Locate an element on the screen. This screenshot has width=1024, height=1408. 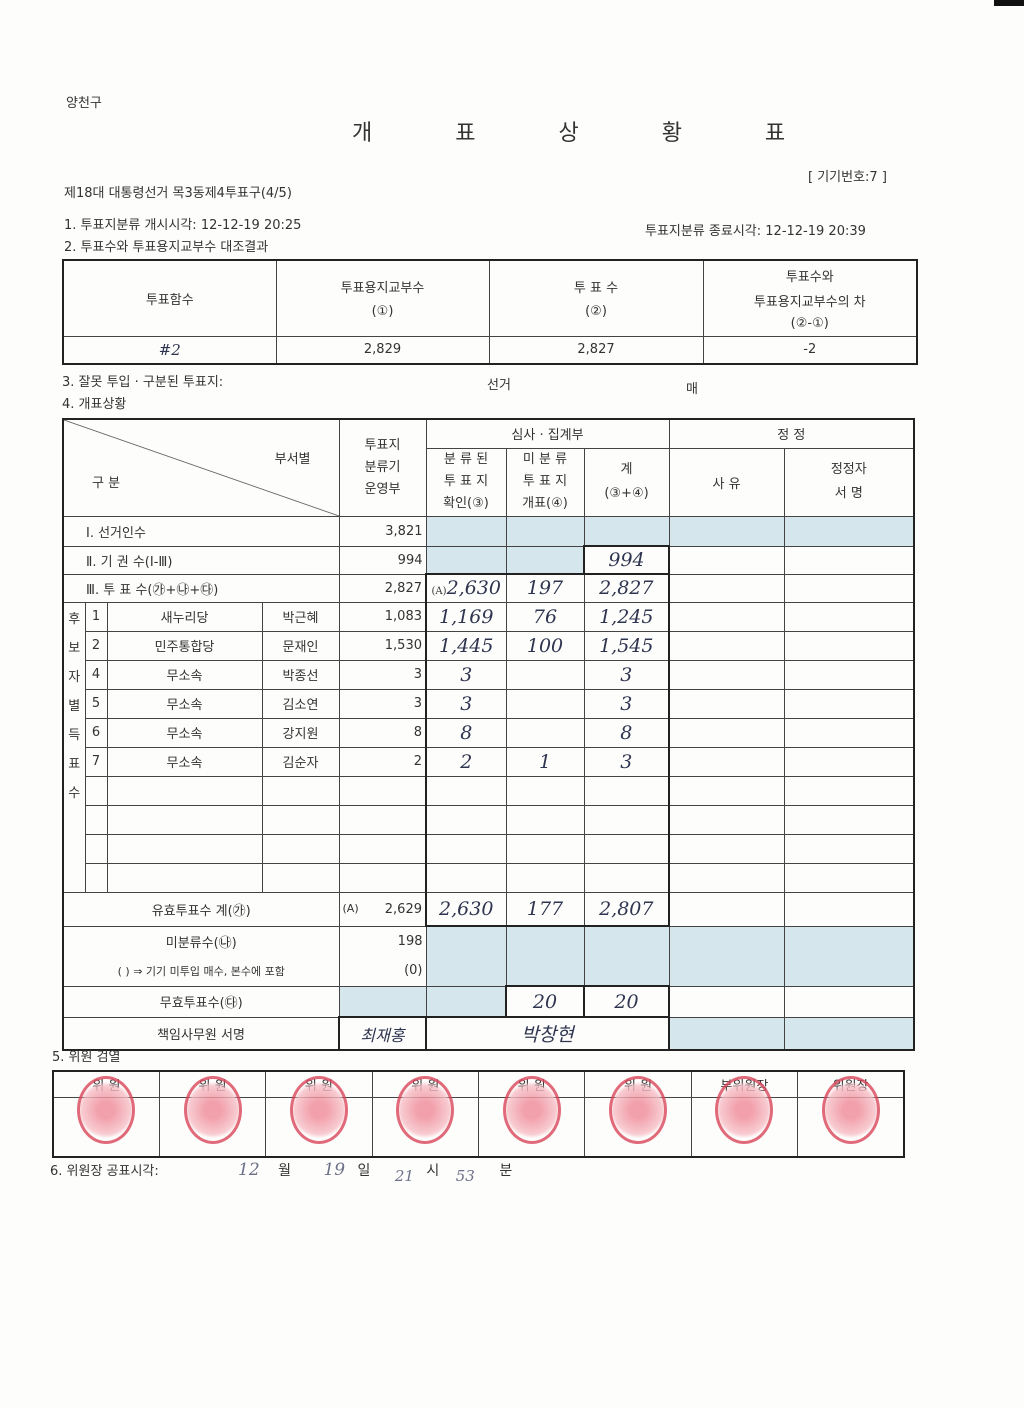
sorter-value: (A) 2,629 is located at coordinates (382, 909).